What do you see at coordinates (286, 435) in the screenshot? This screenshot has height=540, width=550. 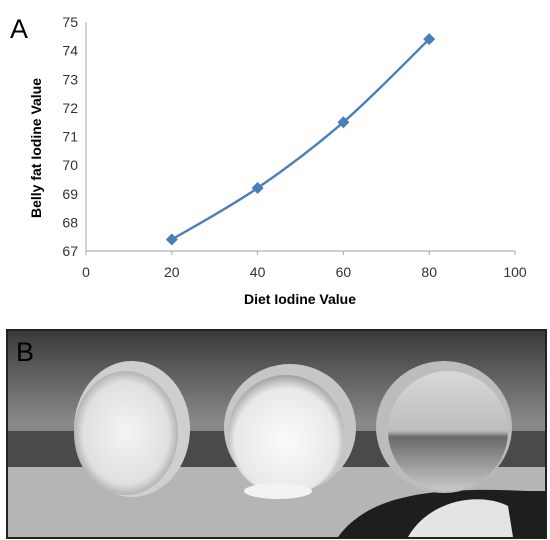 I see `jar-middle` at bounding box center [286, 435].